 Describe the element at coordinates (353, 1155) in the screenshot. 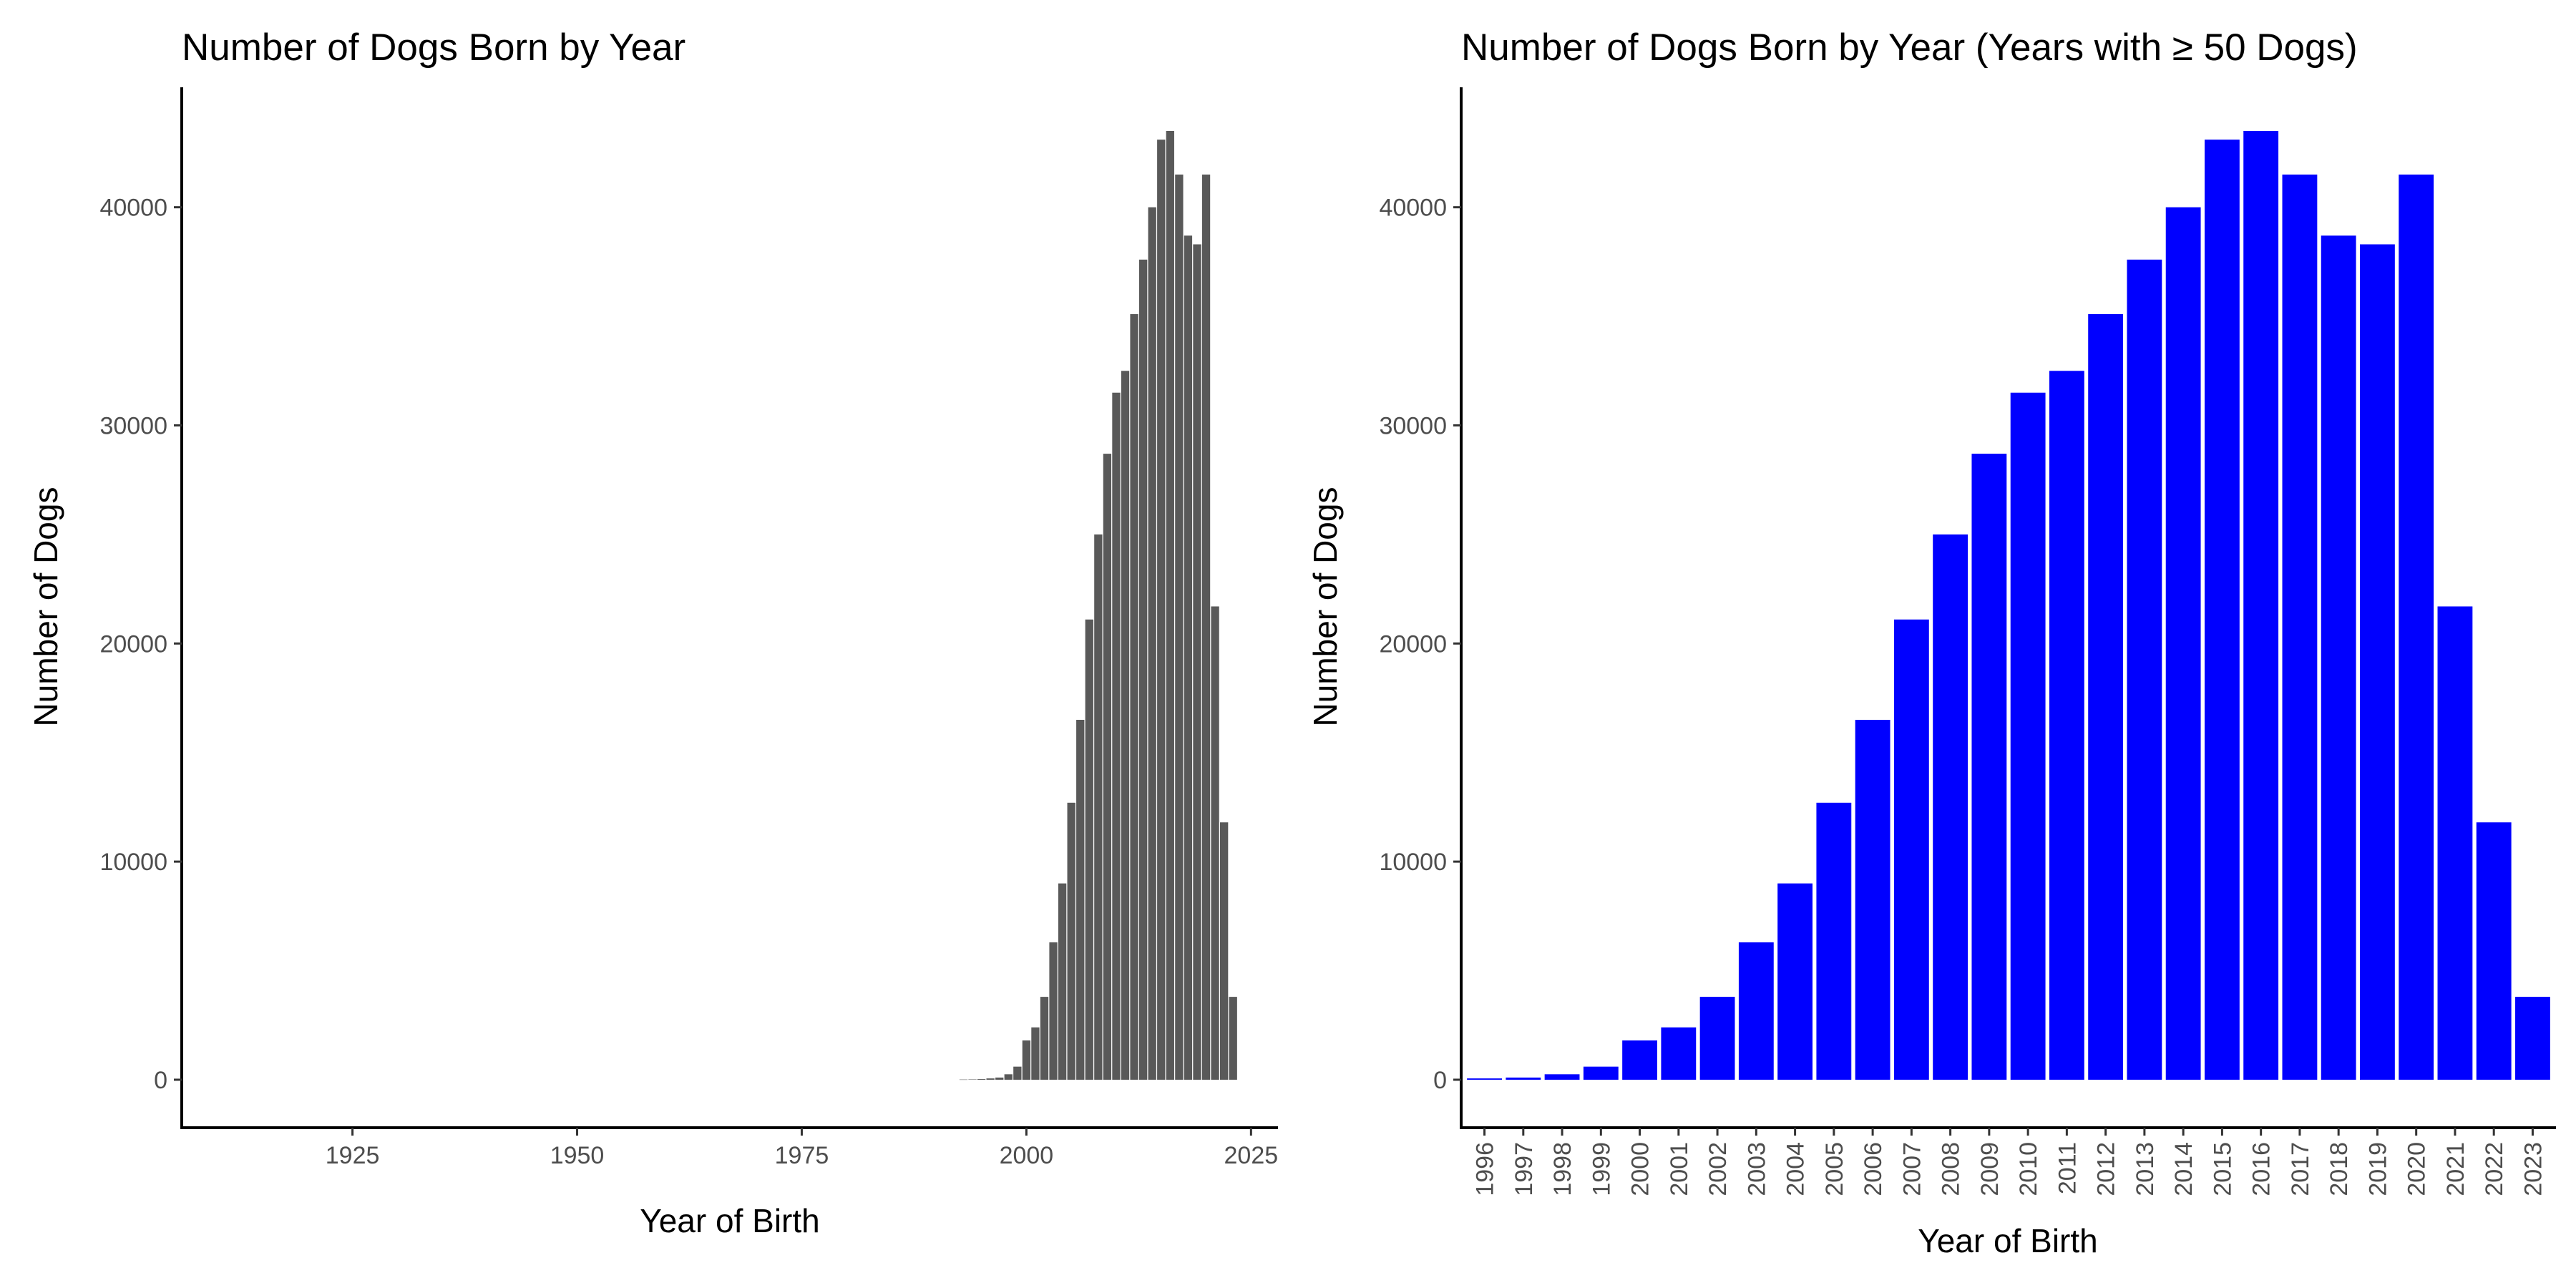

I see `left-x-tick-label: 1925` at that location.